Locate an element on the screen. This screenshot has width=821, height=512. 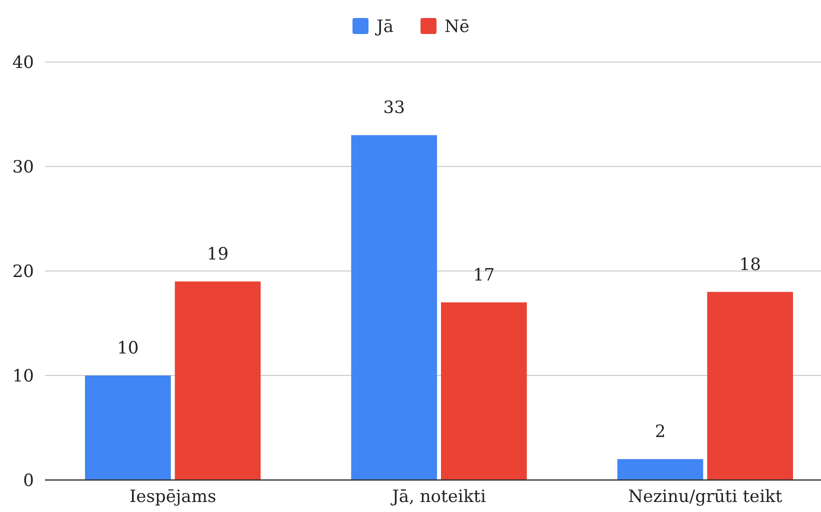
data-label: 17 is located at coordinates (484, 275).